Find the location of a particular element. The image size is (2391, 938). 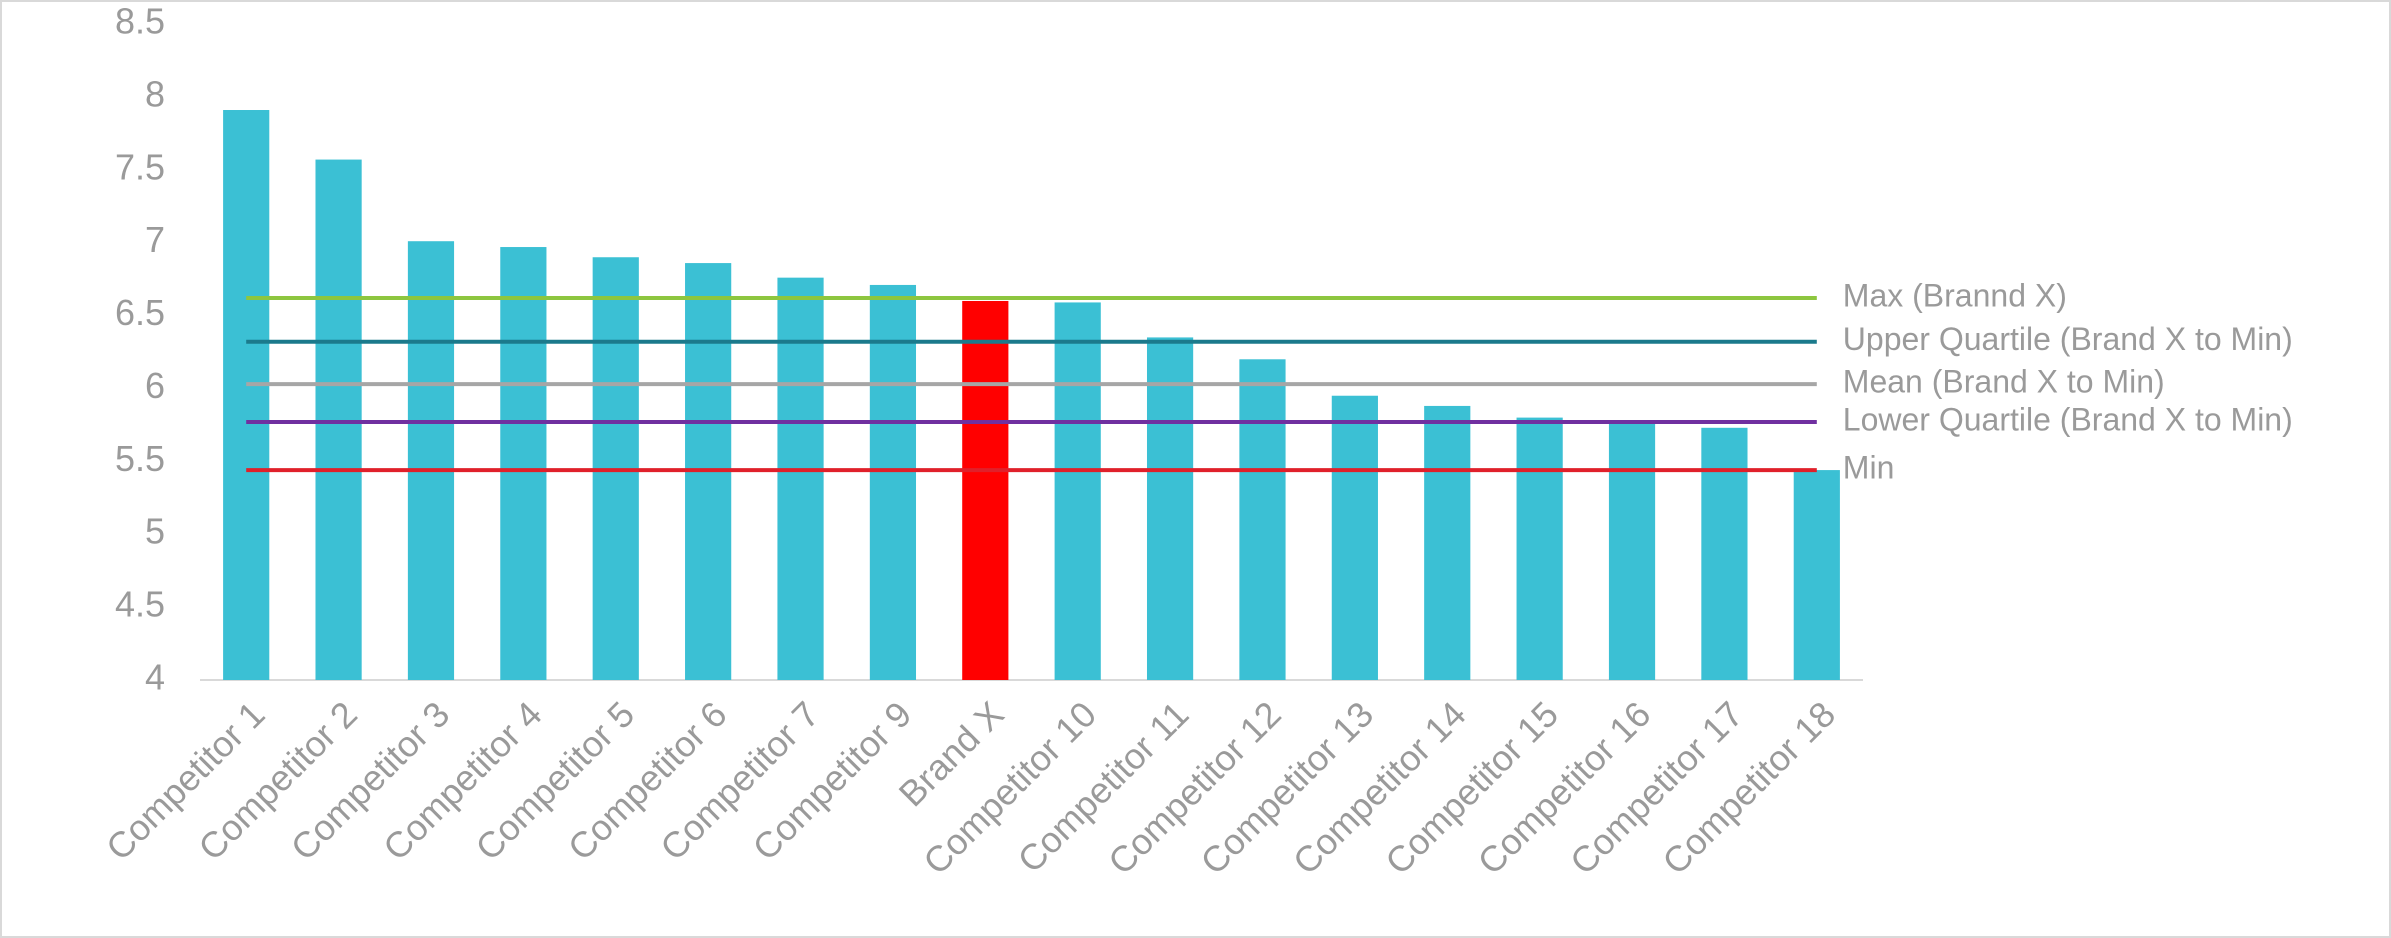

y-tick-label: 8 is located at coordinates (155, 93).